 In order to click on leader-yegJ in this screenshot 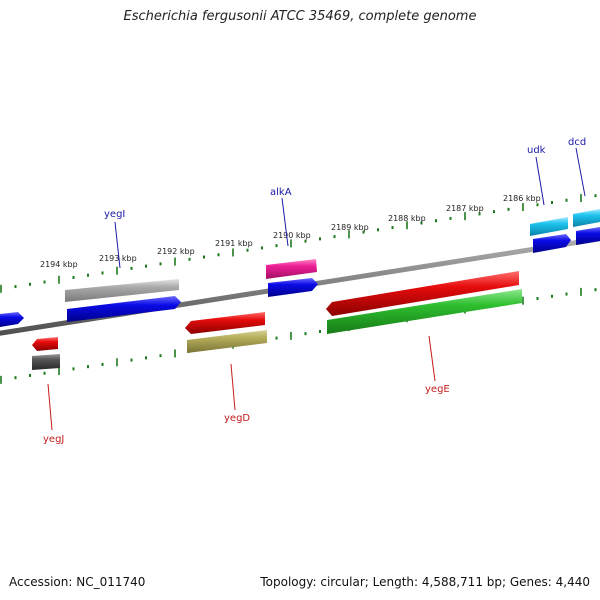, I will do `click(50, 407)`.